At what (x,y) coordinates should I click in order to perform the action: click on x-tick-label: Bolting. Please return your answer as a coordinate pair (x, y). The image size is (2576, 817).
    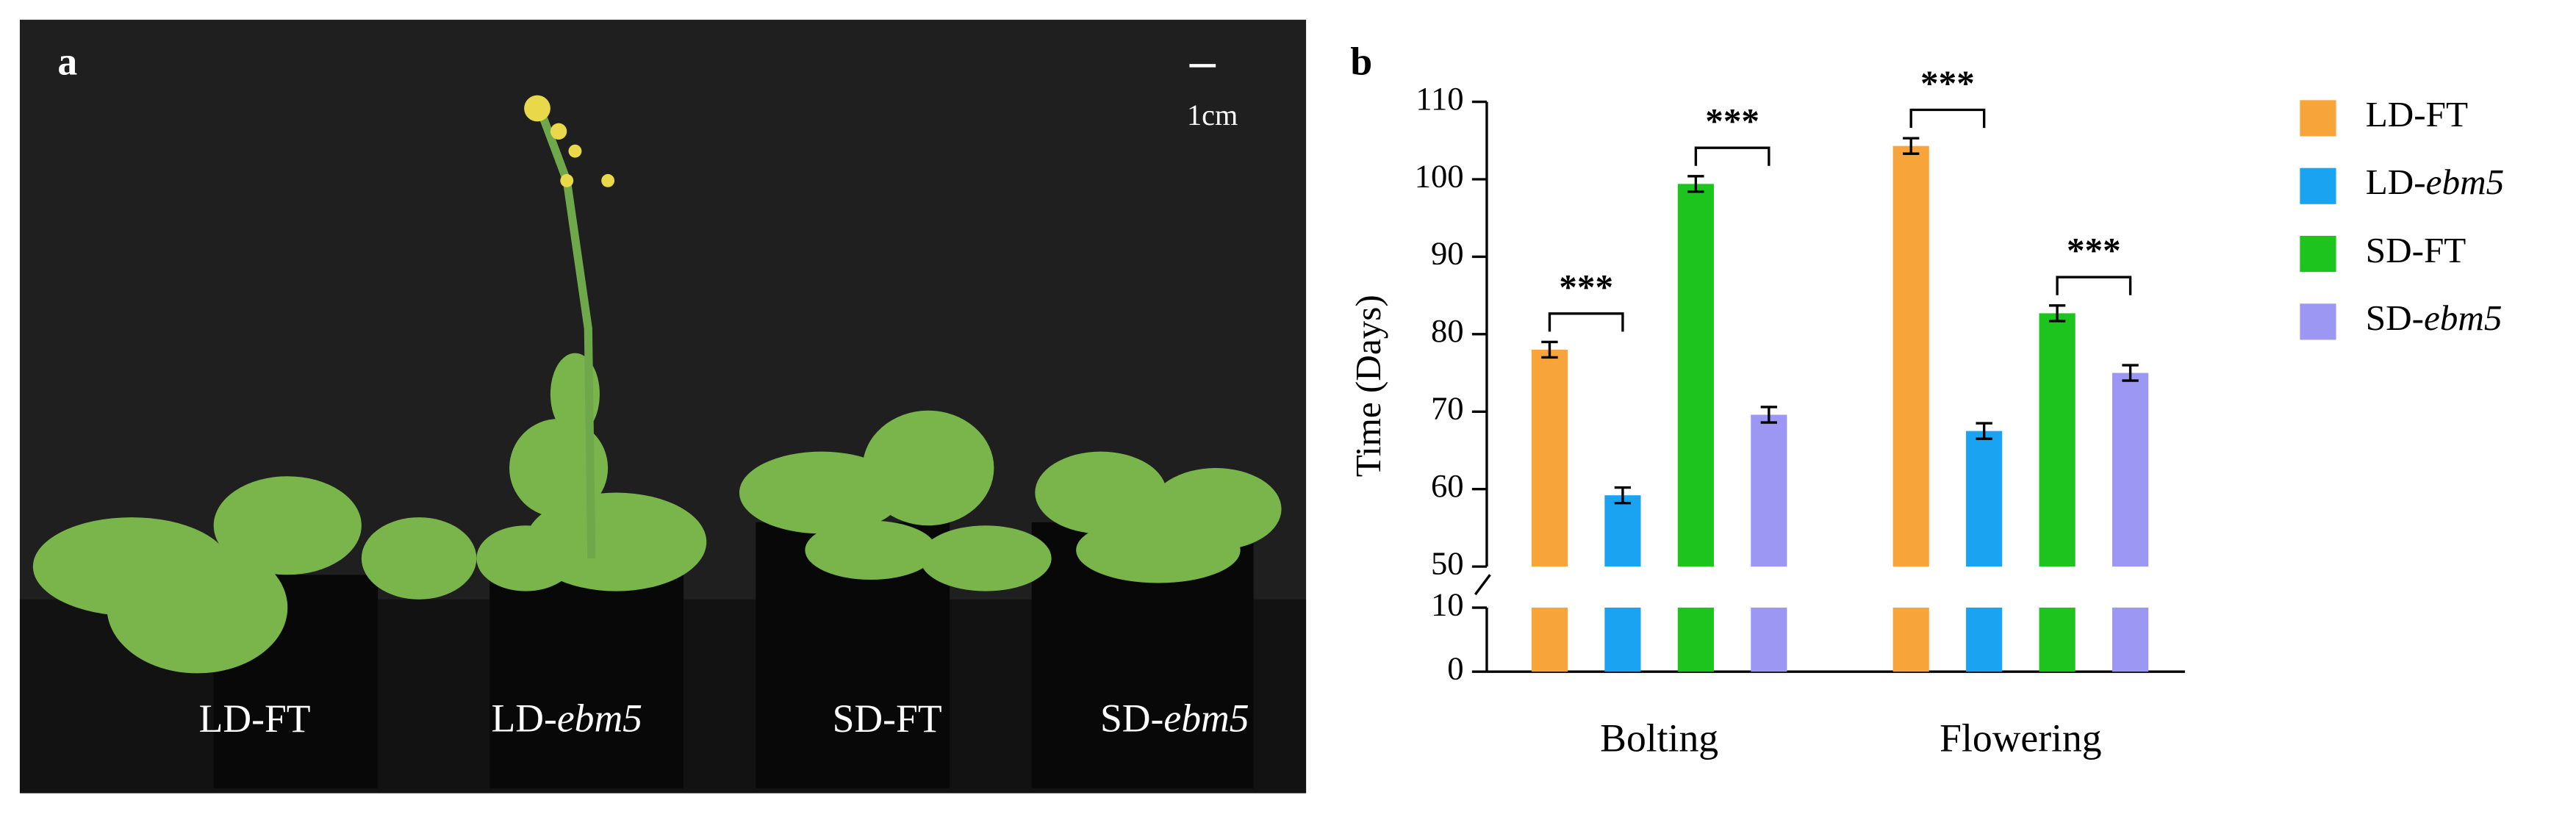
    Looking at the image, I should click on (1659, 738).